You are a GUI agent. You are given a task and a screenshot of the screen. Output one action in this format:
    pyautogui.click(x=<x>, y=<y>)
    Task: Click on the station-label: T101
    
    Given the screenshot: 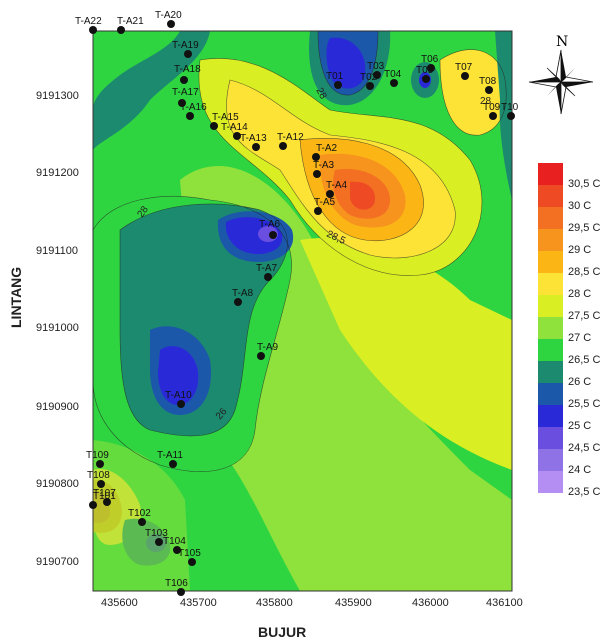 What is the action you would take?
    pyautogui.click(x=104, y=496)
    